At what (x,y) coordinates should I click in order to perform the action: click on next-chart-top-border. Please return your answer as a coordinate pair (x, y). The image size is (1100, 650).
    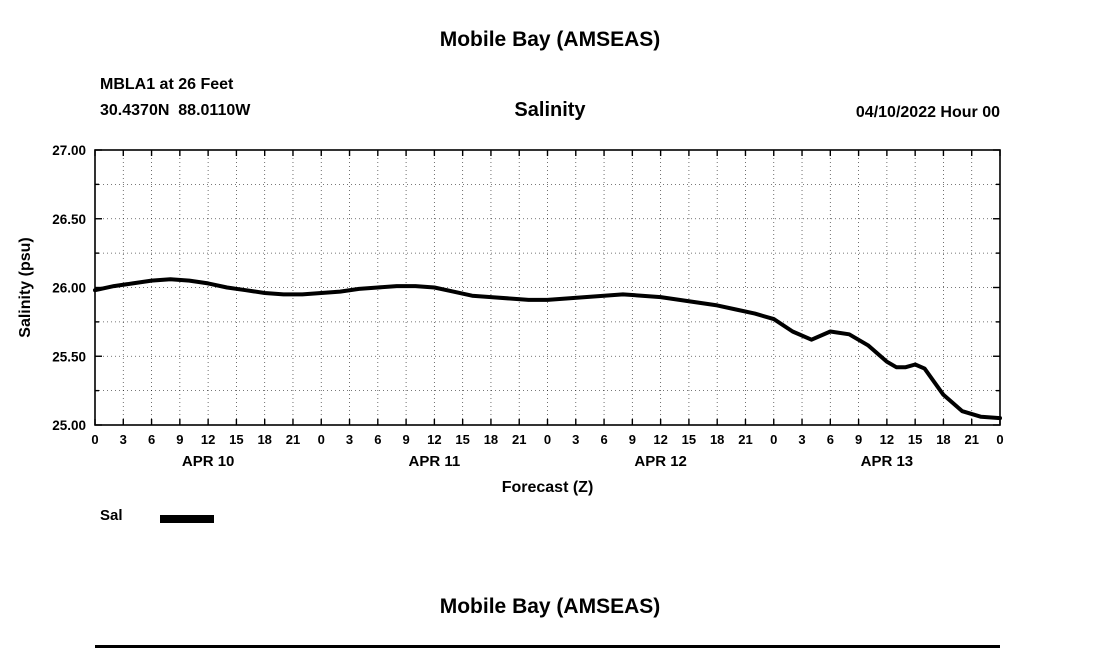
    Looking at the image, I should click on (547, 646).